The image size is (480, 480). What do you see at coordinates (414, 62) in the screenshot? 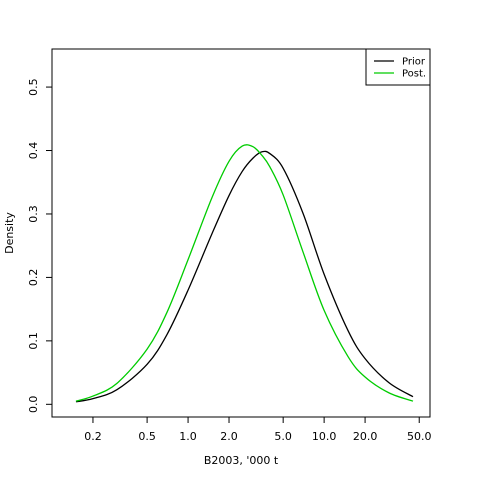
I see `legend-label: Prior` at bounding box center [414, 62].